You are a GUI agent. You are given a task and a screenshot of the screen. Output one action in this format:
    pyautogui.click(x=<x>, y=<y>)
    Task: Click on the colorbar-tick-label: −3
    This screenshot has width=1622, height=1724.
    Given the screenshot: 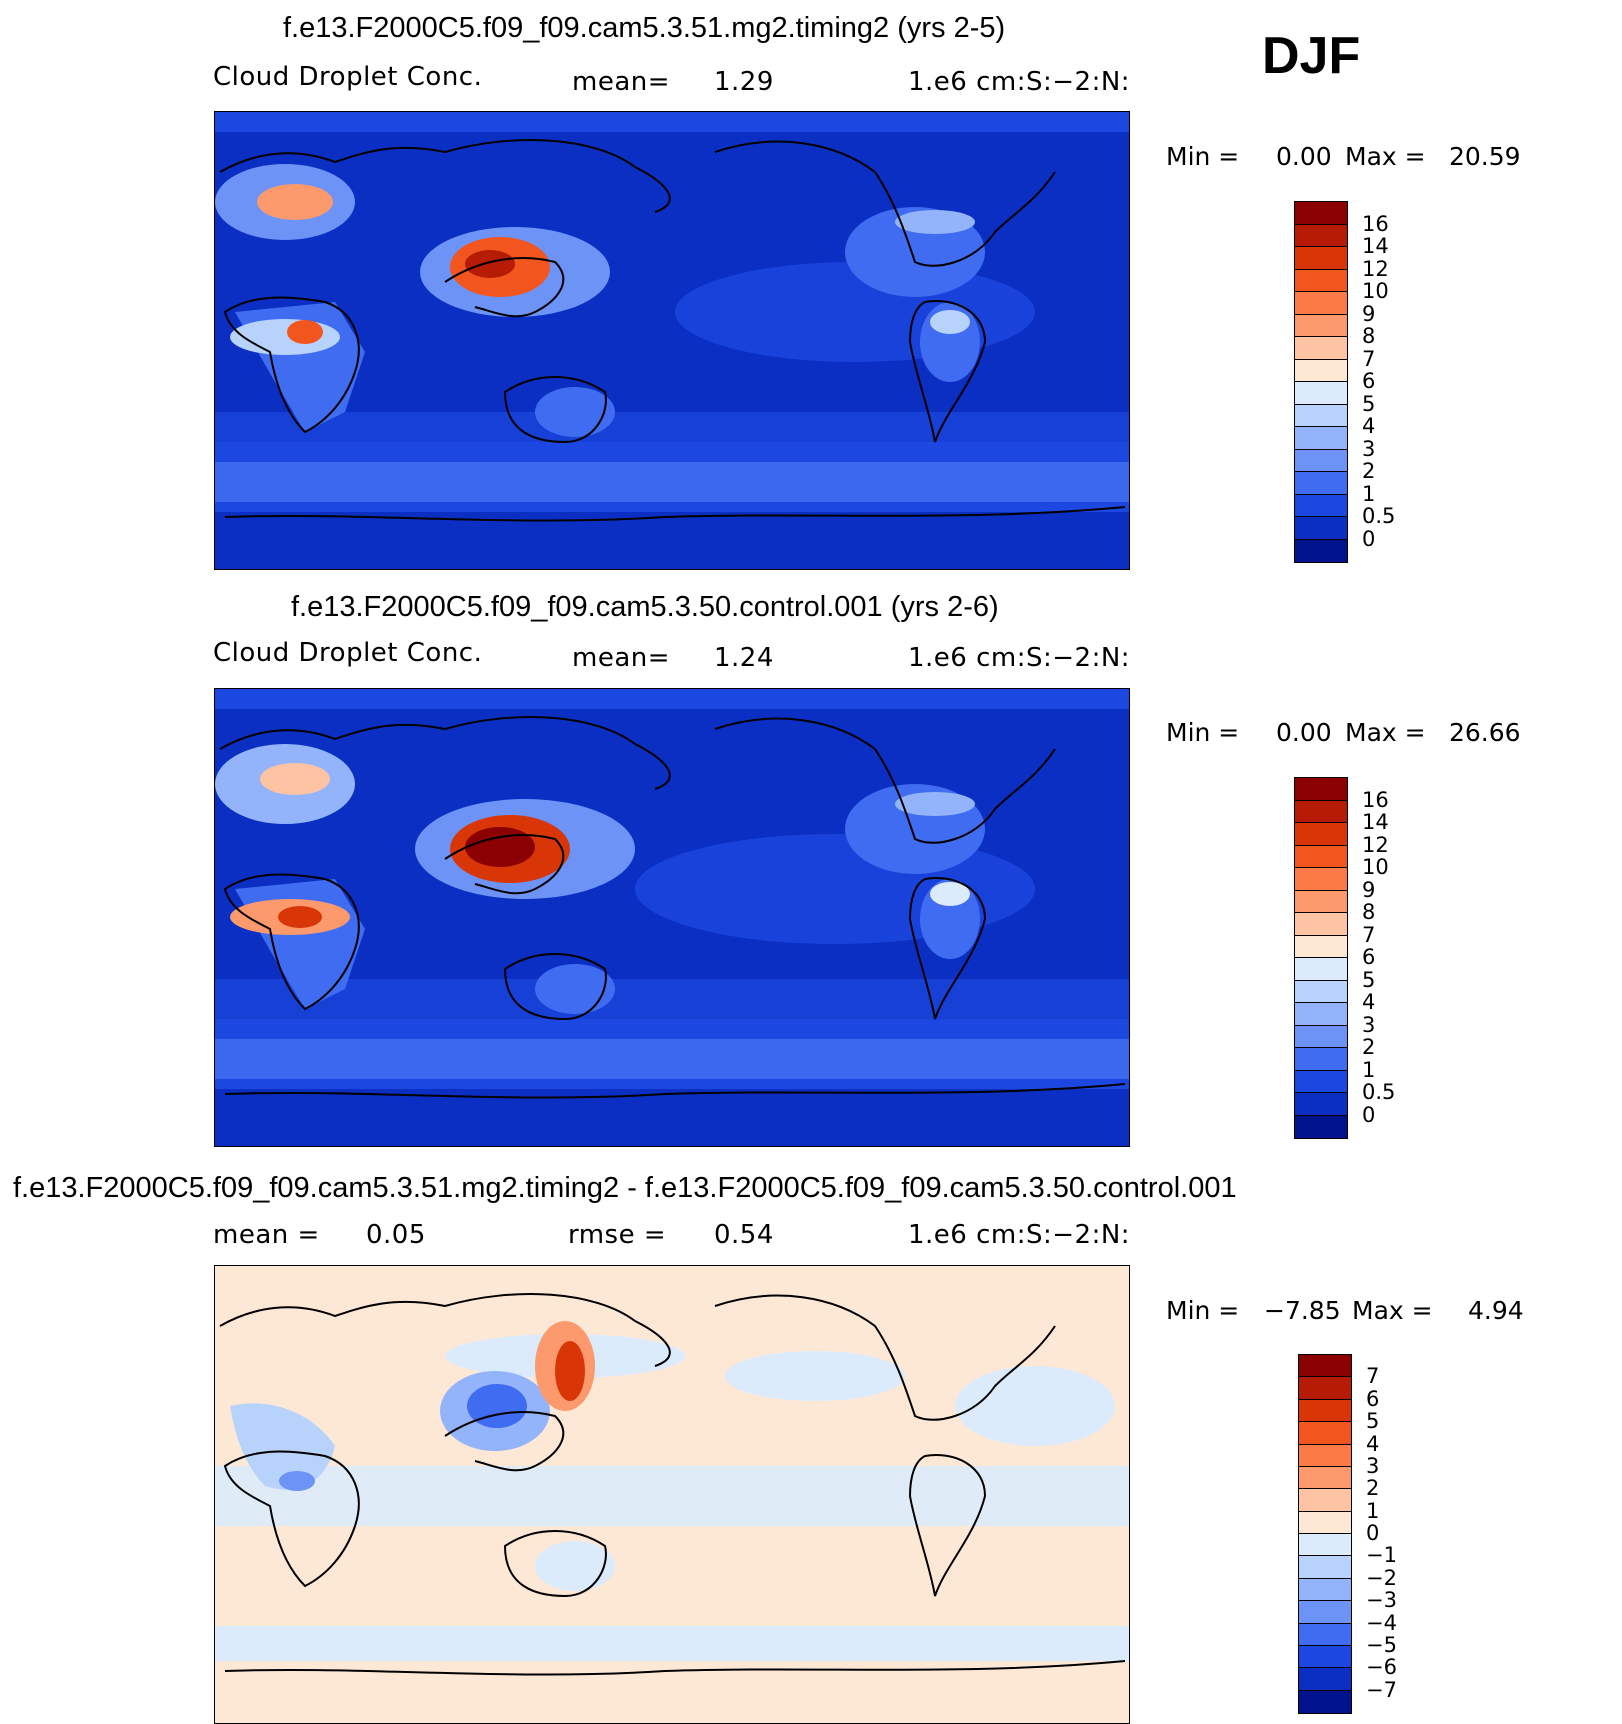 What is the action you would take?
    pyautogui.click(x=1381, y=1600)
    